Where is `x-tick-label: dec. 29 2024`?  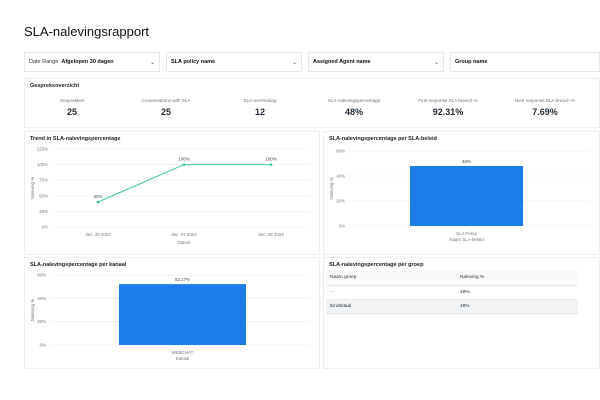 x-tick-label: dec. 29 2024 is located at coordinates (98, 234).